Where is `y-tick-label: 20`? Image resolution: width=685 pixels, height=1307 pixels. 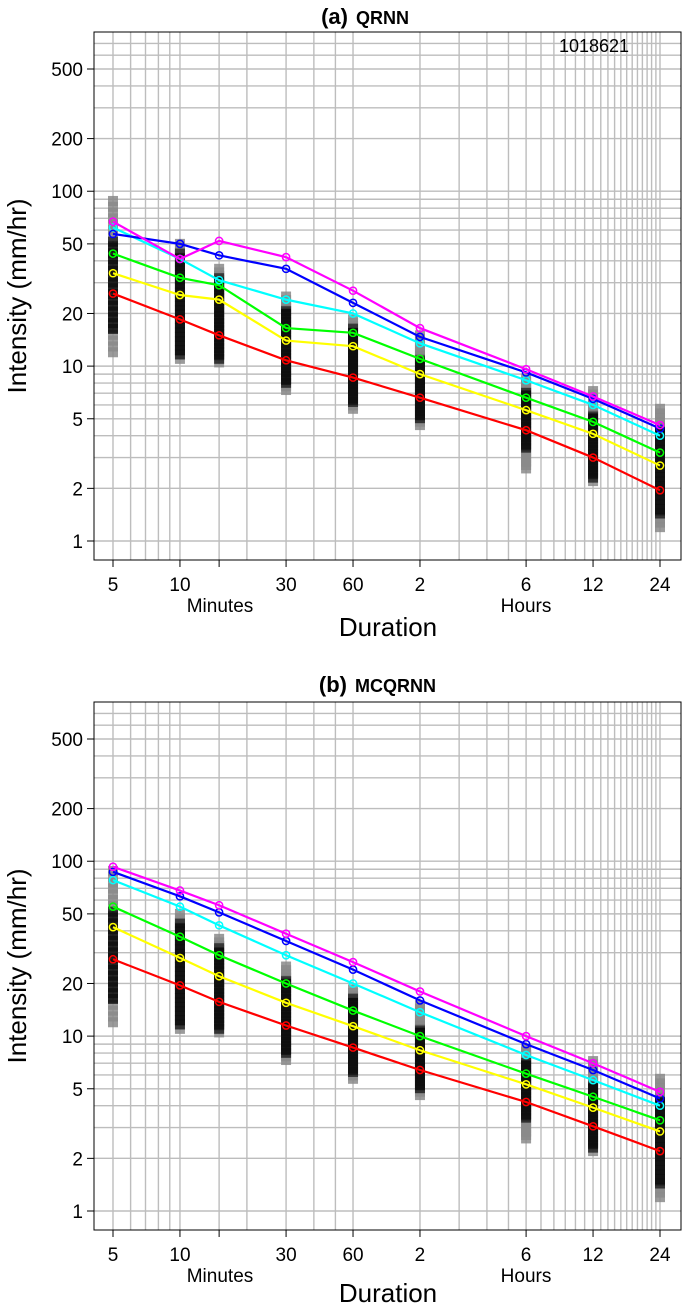 y-tick-label: 20 is located at coordinates (72, 314).